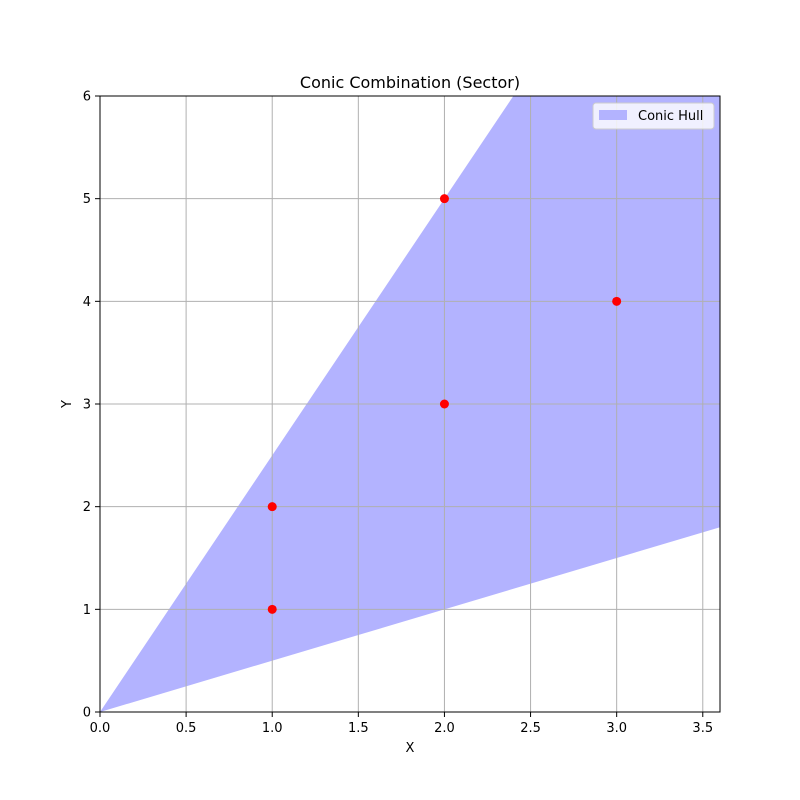 The image size is (800, 800). What do you see at coordinates (401, 724) in the screenshot?
I see `x-axis-ticks: 0.0 0.5 1.0 1.5 2.0 2.5 3.0 3.5` at bounding box center [401, 724].